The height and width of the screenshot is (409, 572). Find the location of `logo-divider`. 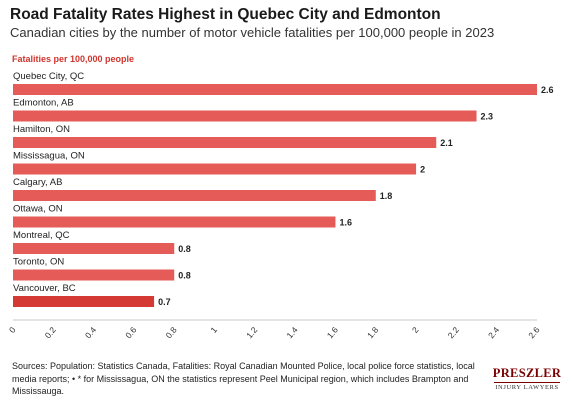

logo-divider is located at coordinates (527, 382).